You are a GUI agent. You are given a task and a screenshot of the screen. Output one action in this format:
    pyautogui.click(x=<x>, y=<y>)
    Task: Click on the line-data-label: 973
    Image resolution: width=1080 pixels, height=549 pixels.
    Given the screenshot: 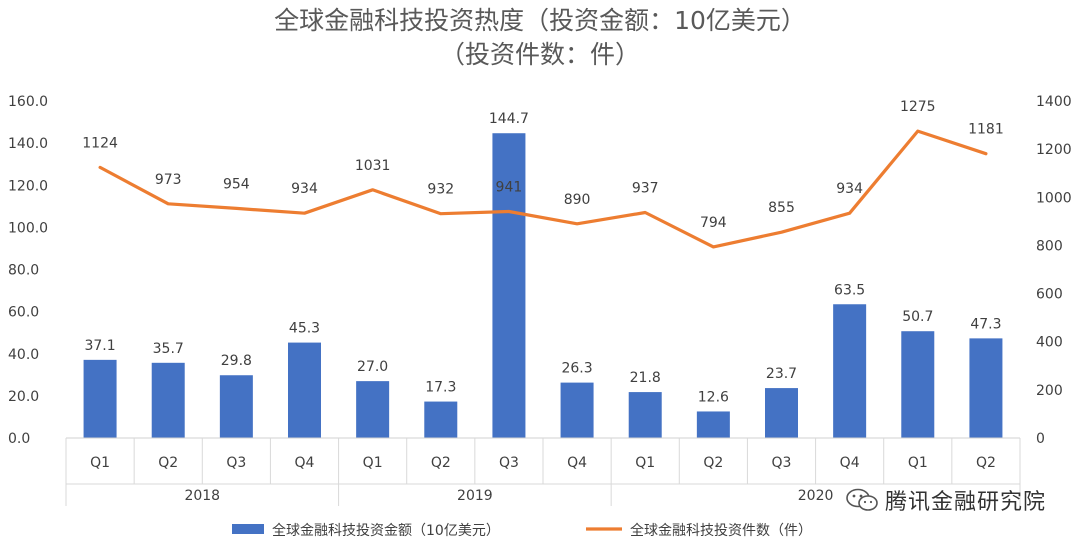 What is the action you would take?
    pyautogui.click(x=168, y=180)
    